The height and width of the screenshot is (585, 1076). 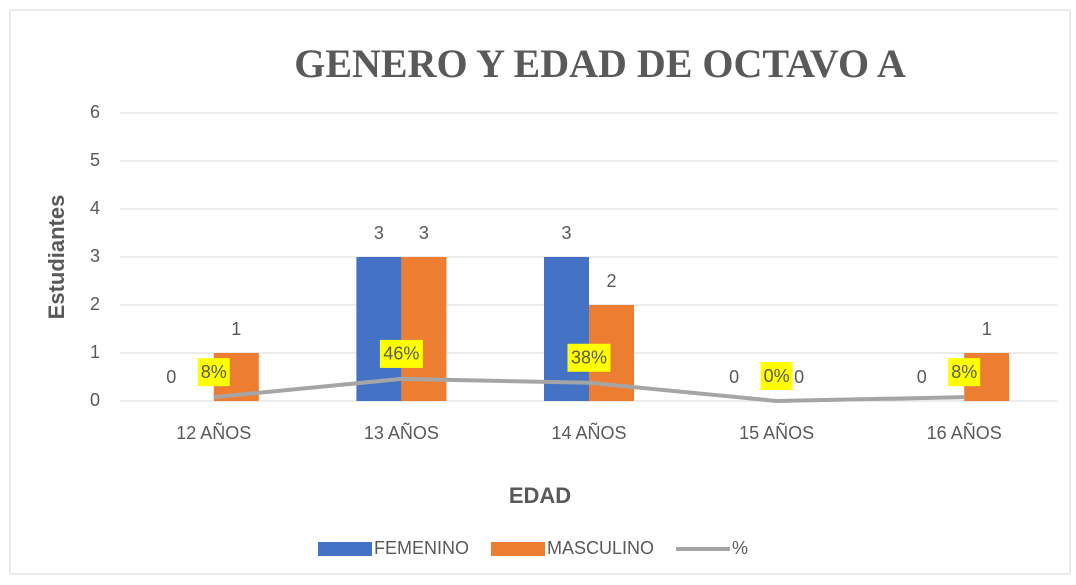 What do you see at coordinates (421, 548) in the screenshot?
I see `legend-label: FEMENINO` at bounding box center [421, 548].